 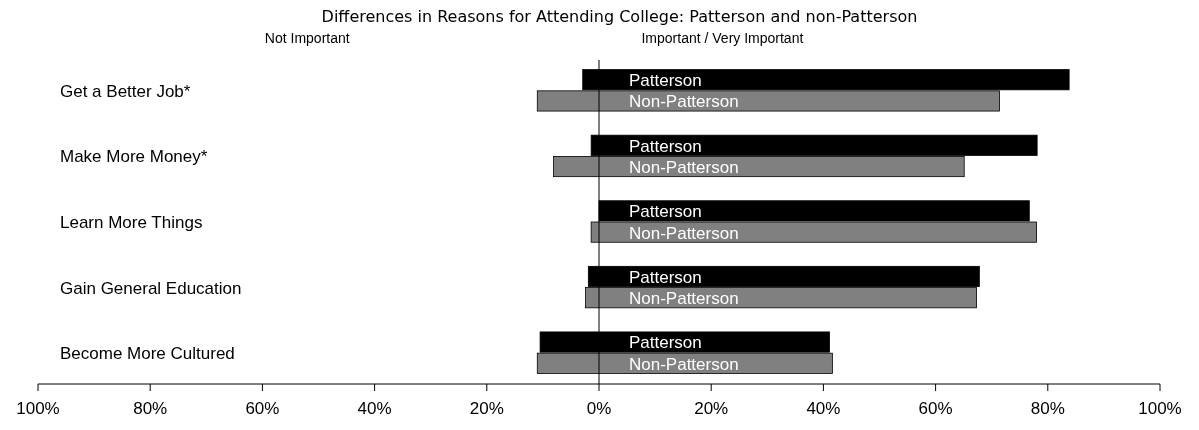 What do you see at coordinates (125, 91) in the screenshot?
I see `y-tick-label: Get a Better Job*` at bounding box center [125, 91].